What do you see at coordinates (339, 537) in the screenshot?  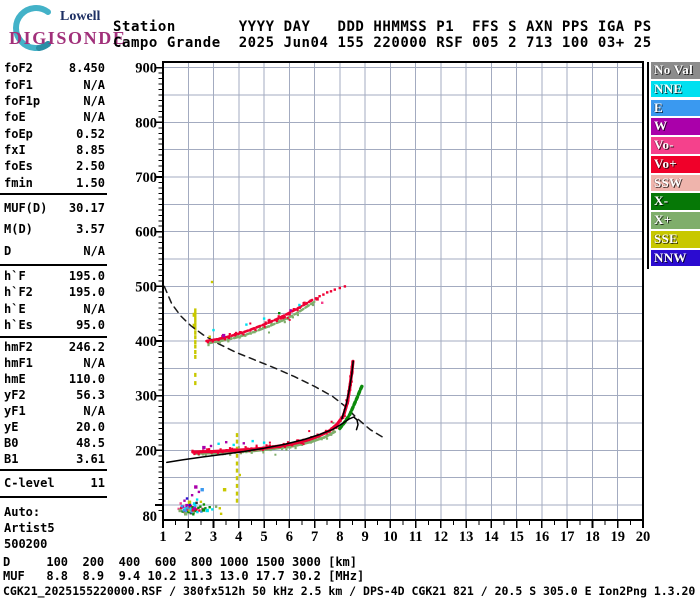 I see `x-tick-label: 8` at bounding box center [339, 537].